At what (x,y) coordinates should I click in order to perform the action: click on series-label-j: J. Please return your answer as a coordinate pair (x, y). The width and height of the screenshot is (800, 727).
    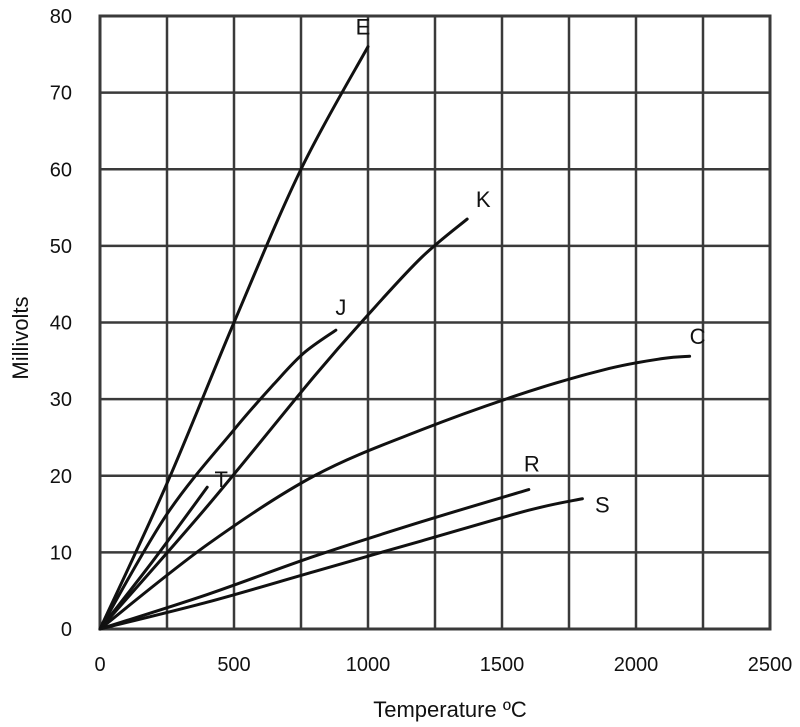
    Looking at the image, I should click on (340, 307).